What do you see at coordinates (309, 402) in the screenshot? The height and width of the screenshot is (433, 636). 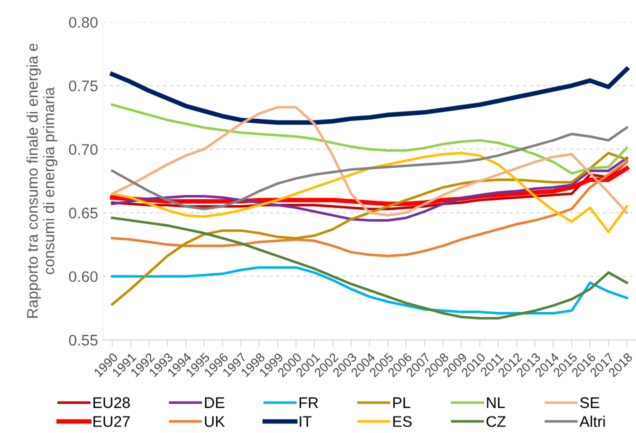 I see `legend-label: FR` at bounding box center [309, 402].